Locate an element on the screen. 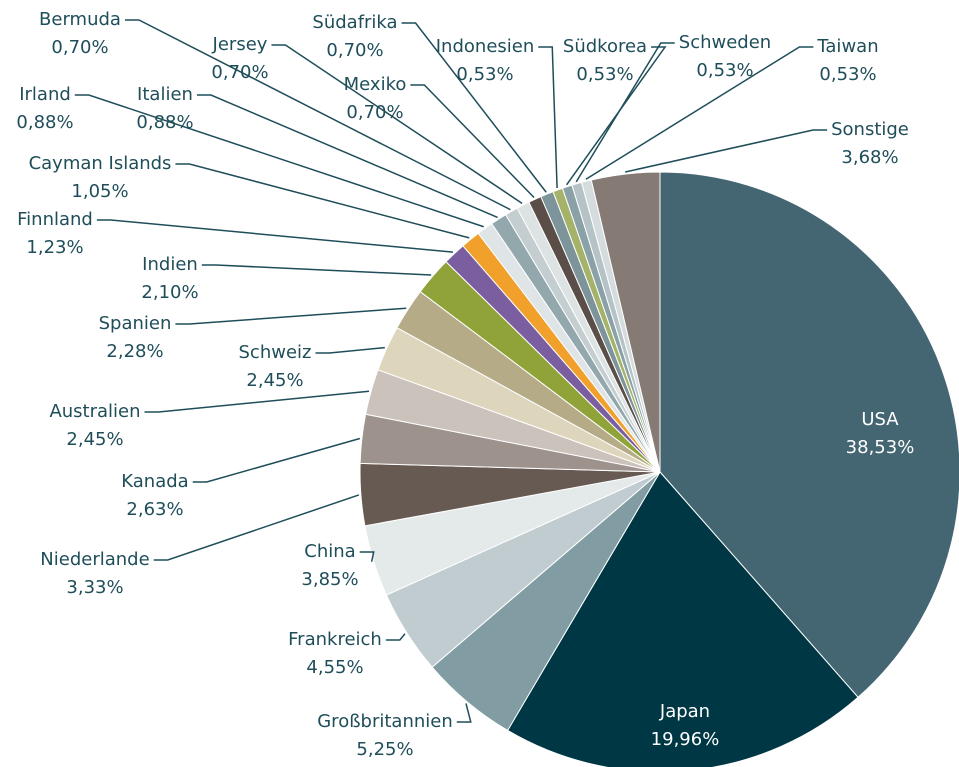  slice-label: Jersey is located at coordinates (240, 44).